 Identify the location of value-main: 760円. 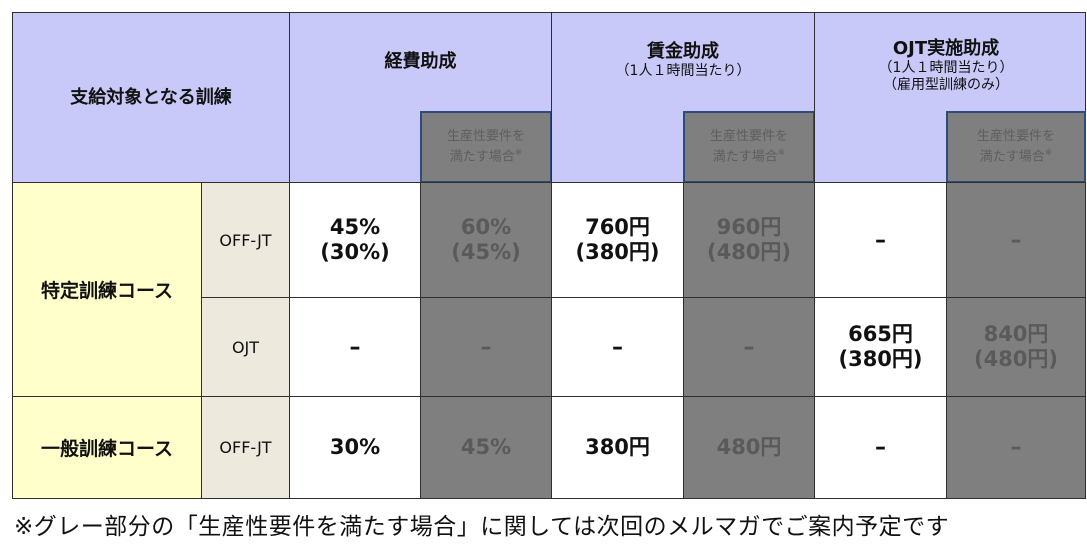
(617, 227).